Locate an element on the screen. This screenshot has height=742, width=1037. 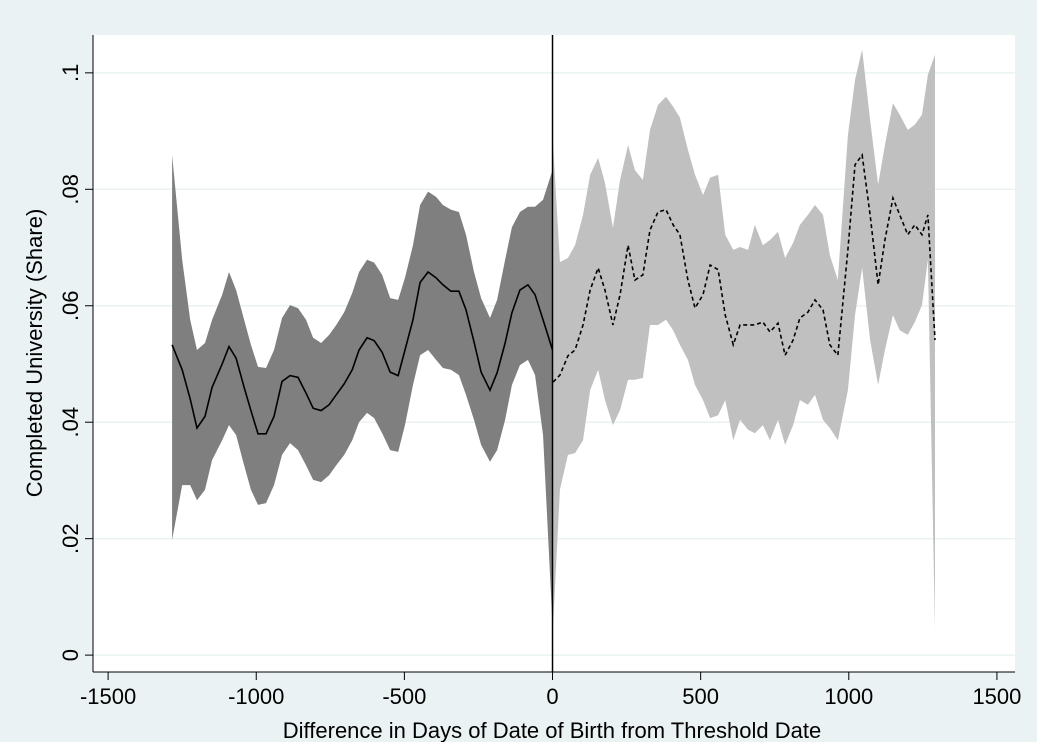
y-tick-label: 0 is located at coordinates (70, 655).